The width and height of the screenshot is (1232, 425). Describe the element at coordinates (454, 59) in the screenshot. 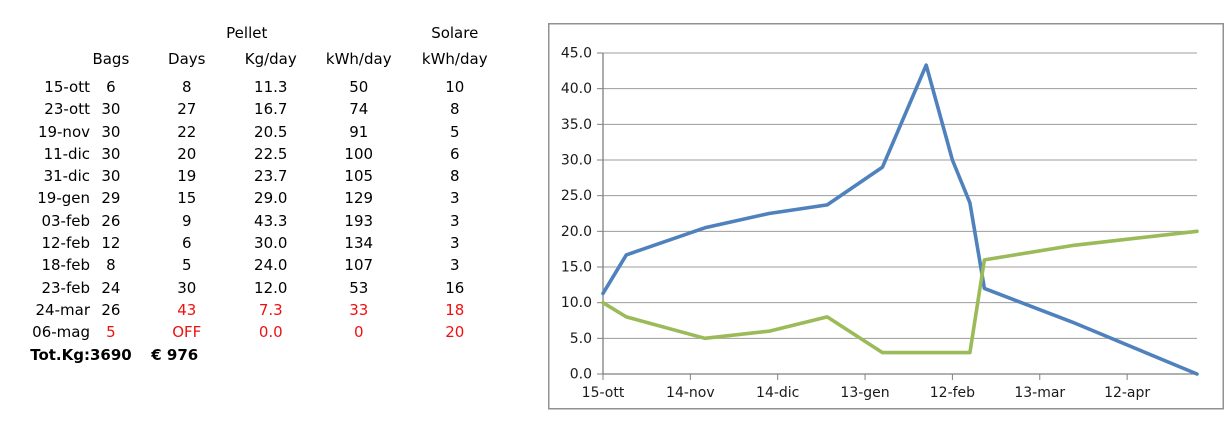

I see `solare-kwhday-column-header: kWh/day` at that location.